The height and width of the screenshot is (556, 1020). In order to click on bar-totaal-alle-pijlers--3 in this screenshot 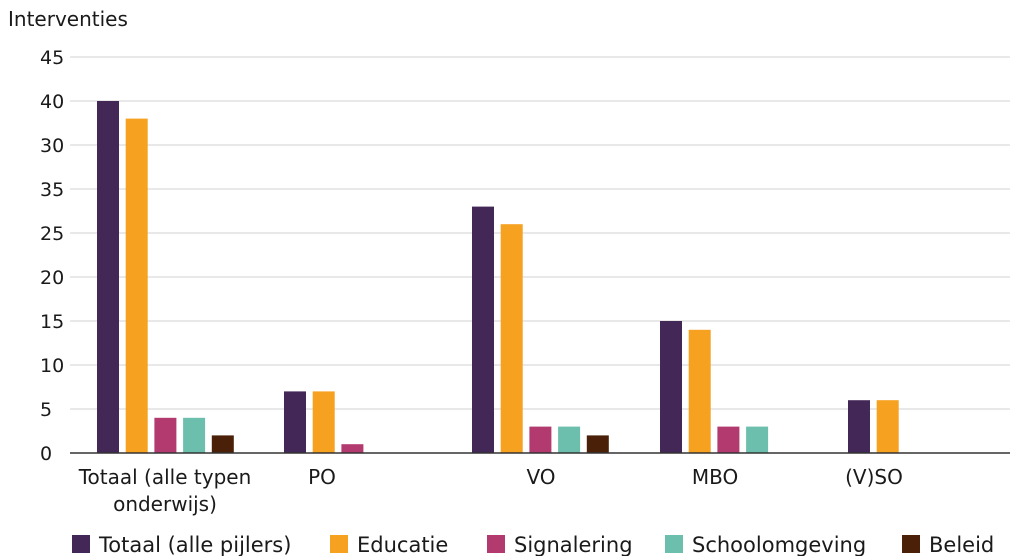, I will do `click(671, 387)`.